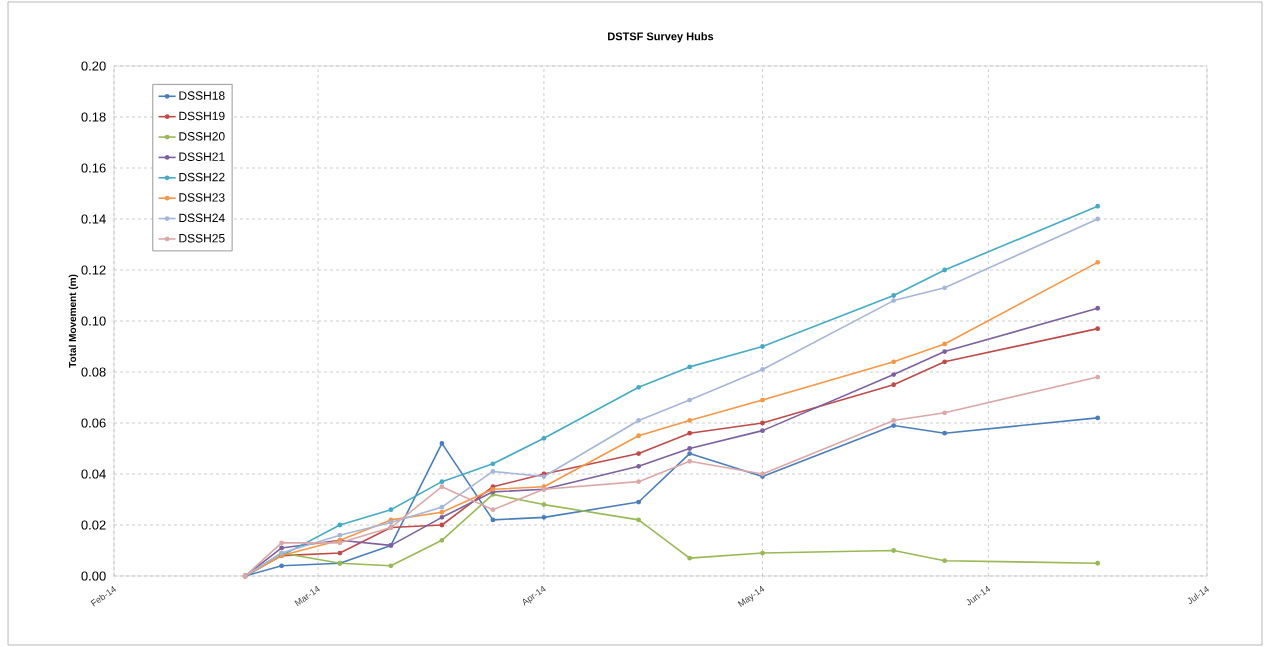 Image resolution: width=1268 pixels, height=647 pixels. Describe the element at coordinates (93, 270) in the screenshot. I see `y-tick-label: 0.12` at that location.